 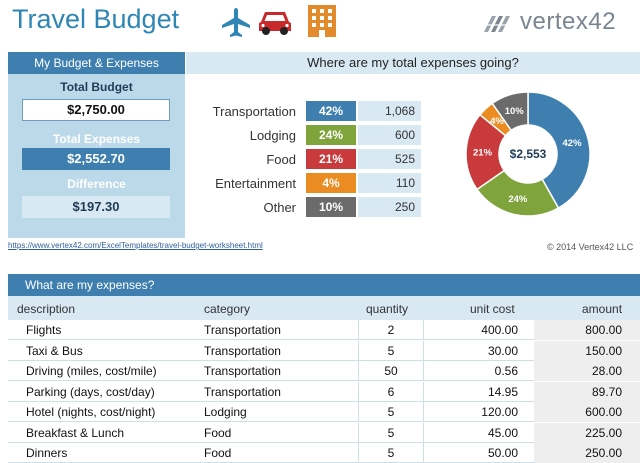 I want to click on expenses-table-header, so click(x=324, y=308).